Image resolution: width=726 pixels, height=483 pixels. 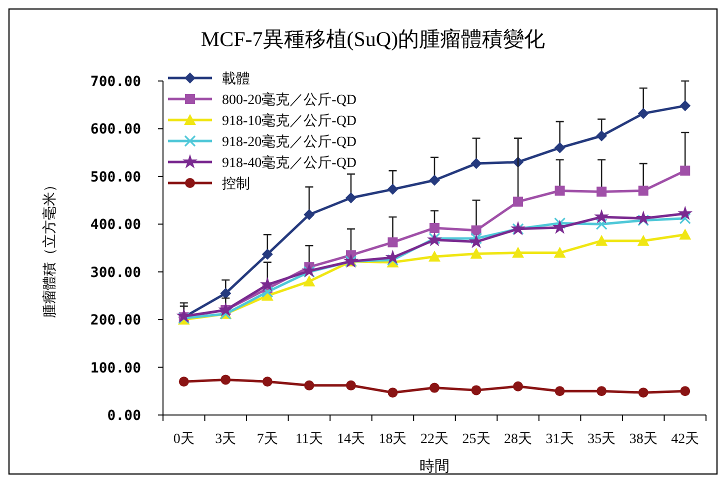 I want to click on legend-label: 控制, so click(x=236, y=184).